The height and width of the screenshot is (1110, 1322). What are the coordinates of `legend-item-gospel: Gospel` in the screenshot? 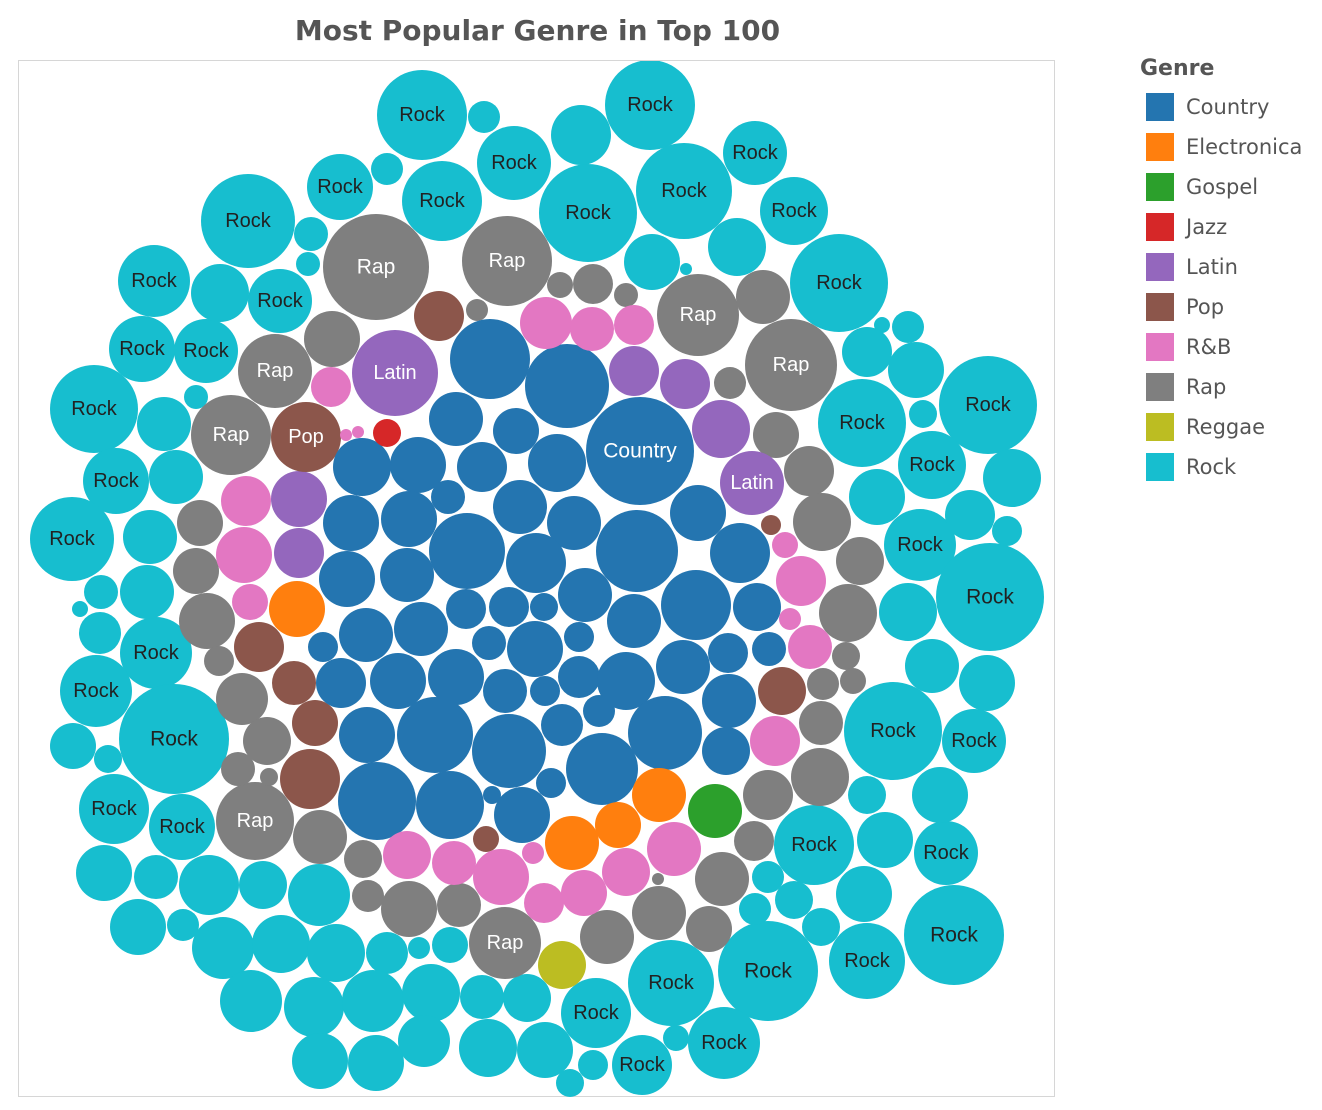 It's located at (1221, 187).